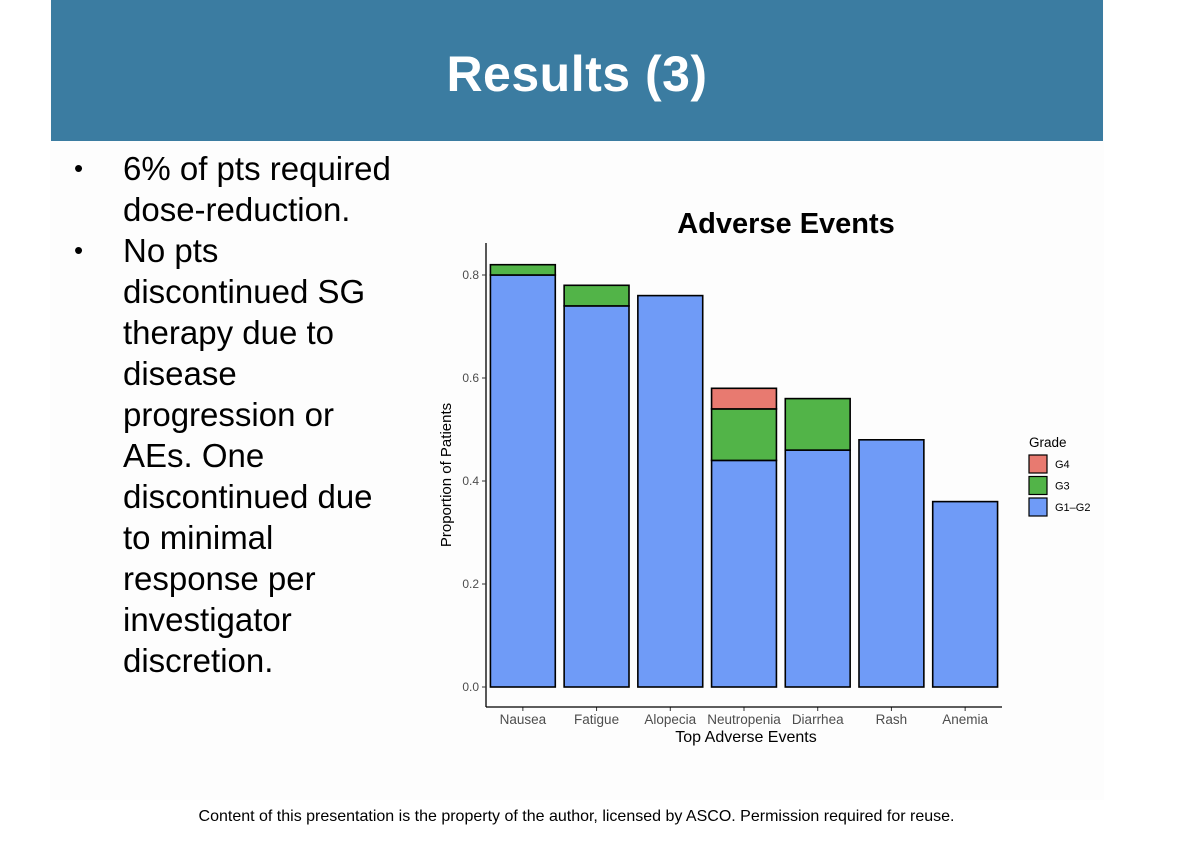 The width and height of the screenshot is (1200, 842). I want to click on x-axis-label: Top Adverse Events, so click(745, 737).